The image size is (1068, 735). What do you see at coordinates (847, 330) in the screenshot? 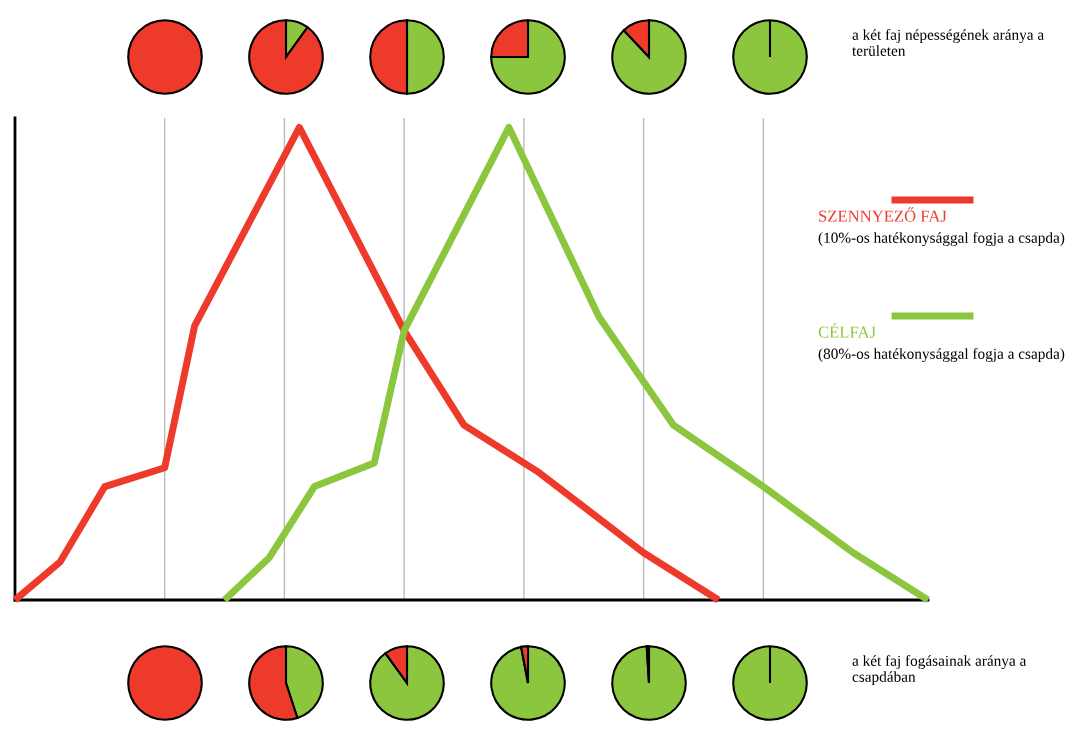
I see `text: CÉLFAJ` at bounding box center [847, 330].